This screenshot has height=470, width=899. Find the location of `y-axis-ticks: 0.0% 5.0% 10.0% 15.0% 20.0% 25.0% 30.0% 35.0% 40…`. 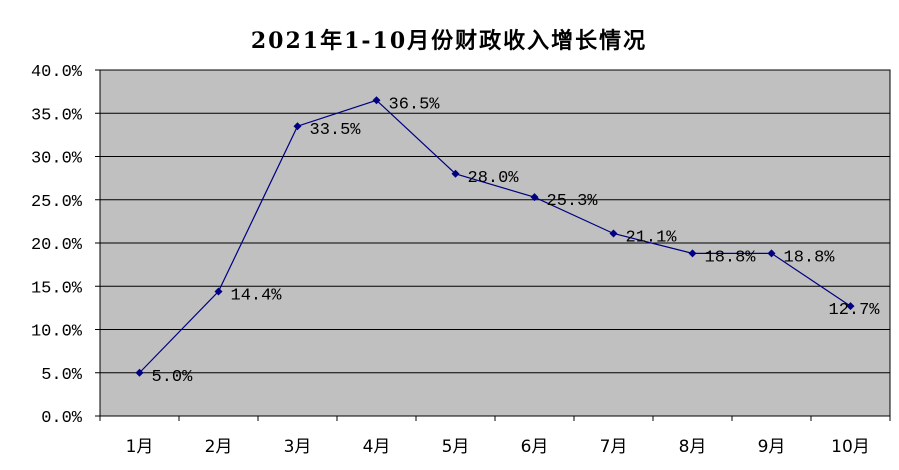

y-axis-ticks: 0.0% 5.0% 10.0% 15.0% 20.0% 25.0% 30.0% 35.0% 40… is located at coordinates (65, 245).